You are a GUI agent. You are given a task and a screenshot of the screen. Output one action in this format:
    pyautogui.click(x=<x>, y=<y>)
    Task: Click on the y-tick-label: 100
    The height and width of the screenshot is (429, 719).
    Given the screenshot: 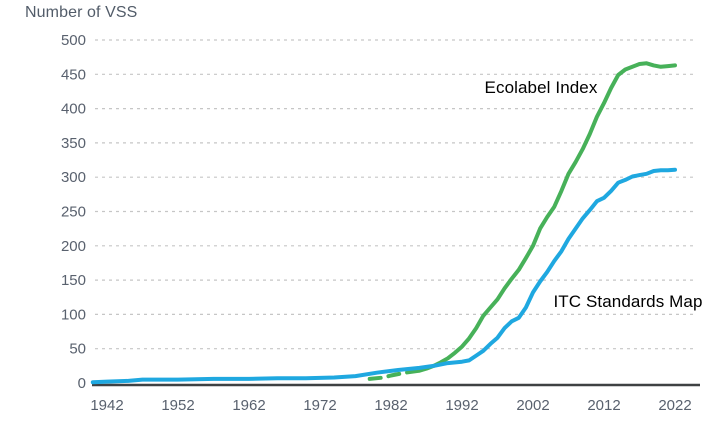 What is the action you would take?
    pyautogui.click(x=73, y=314)
    